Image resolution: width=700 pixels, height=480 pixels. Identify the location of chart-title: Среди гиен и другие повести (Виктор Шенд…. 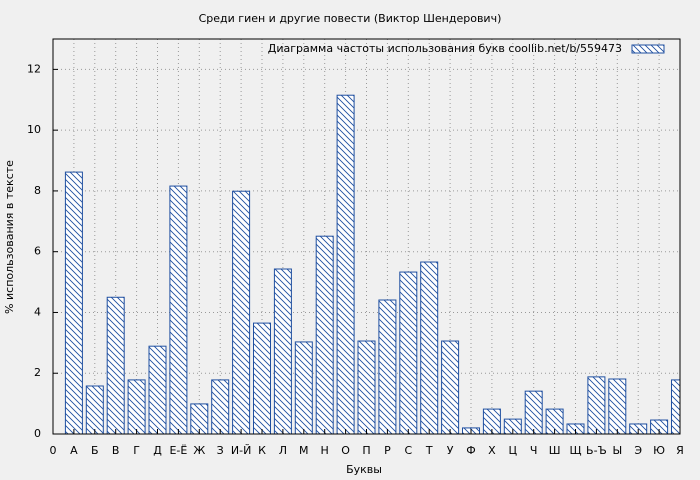
(350, 18).